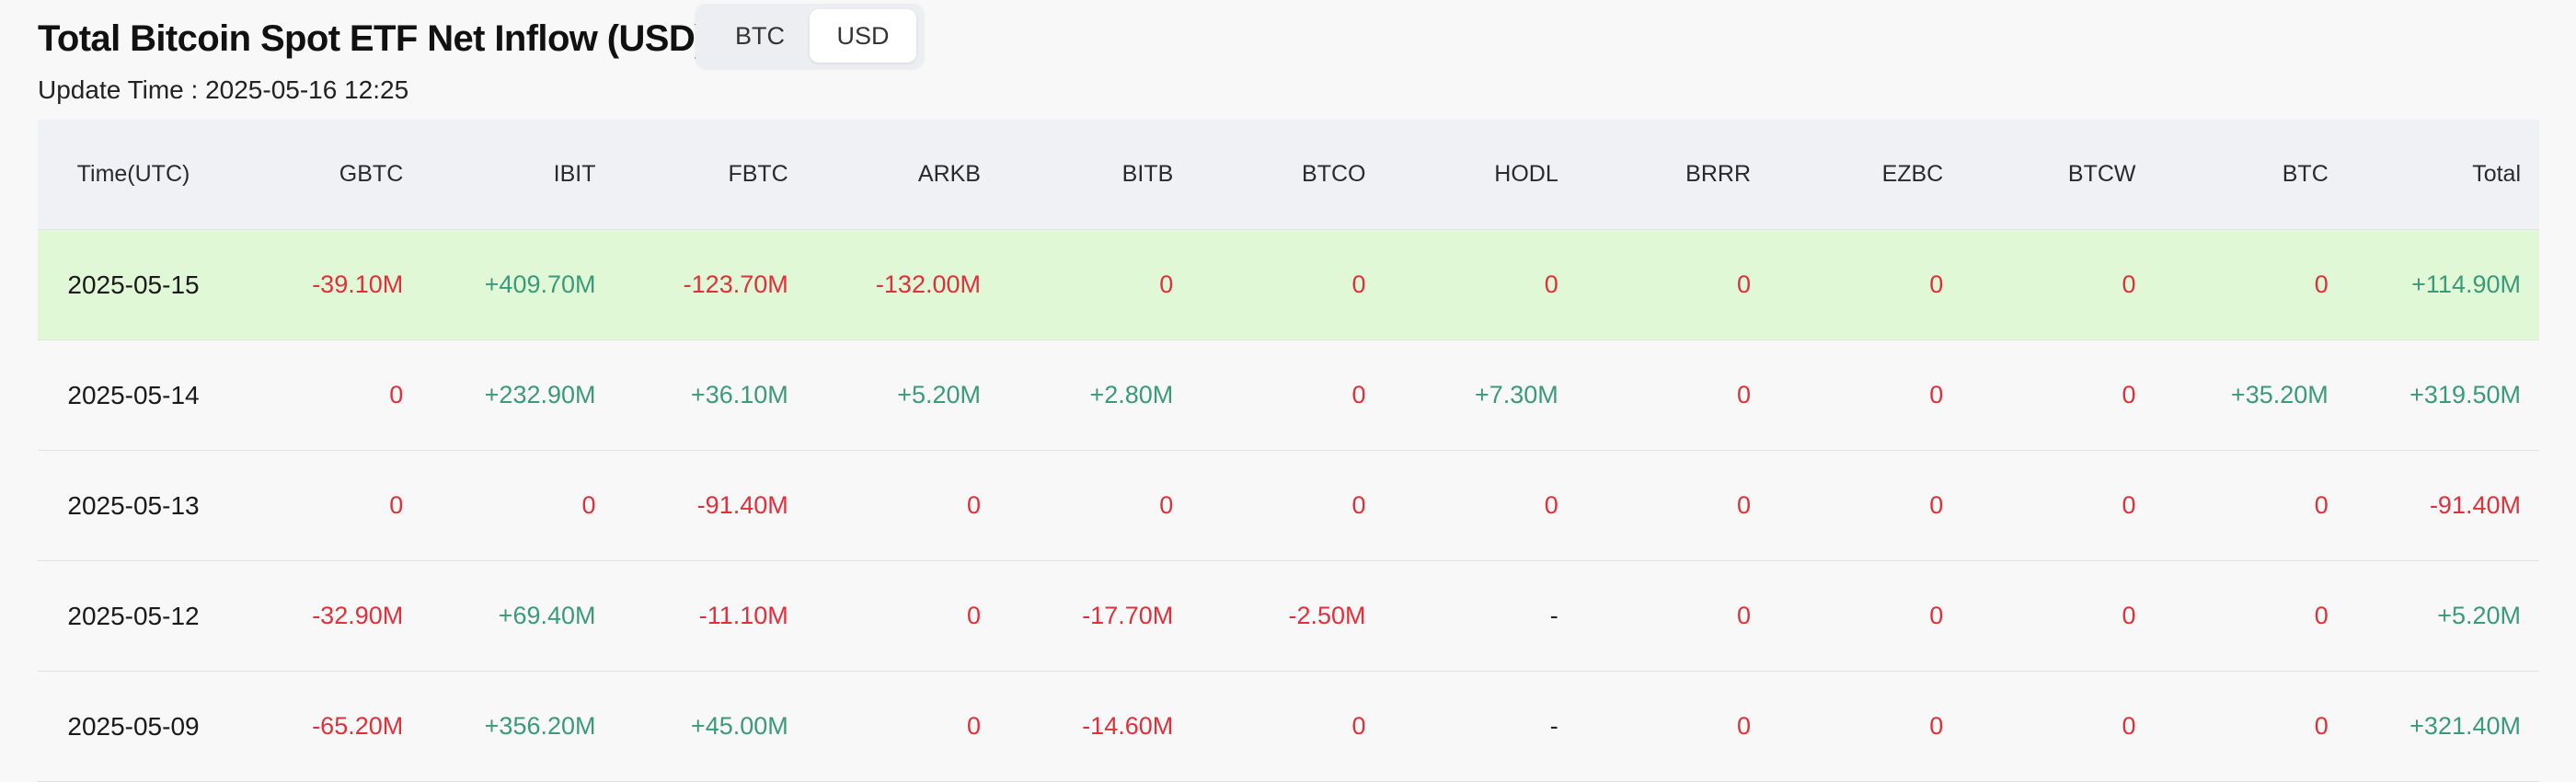 This screenshot has width=2576, height=782. What do you see at coordinates (2496, 174) in the screenshot?
I see `column-header-total: Total` at bounding box center [2496, 174].